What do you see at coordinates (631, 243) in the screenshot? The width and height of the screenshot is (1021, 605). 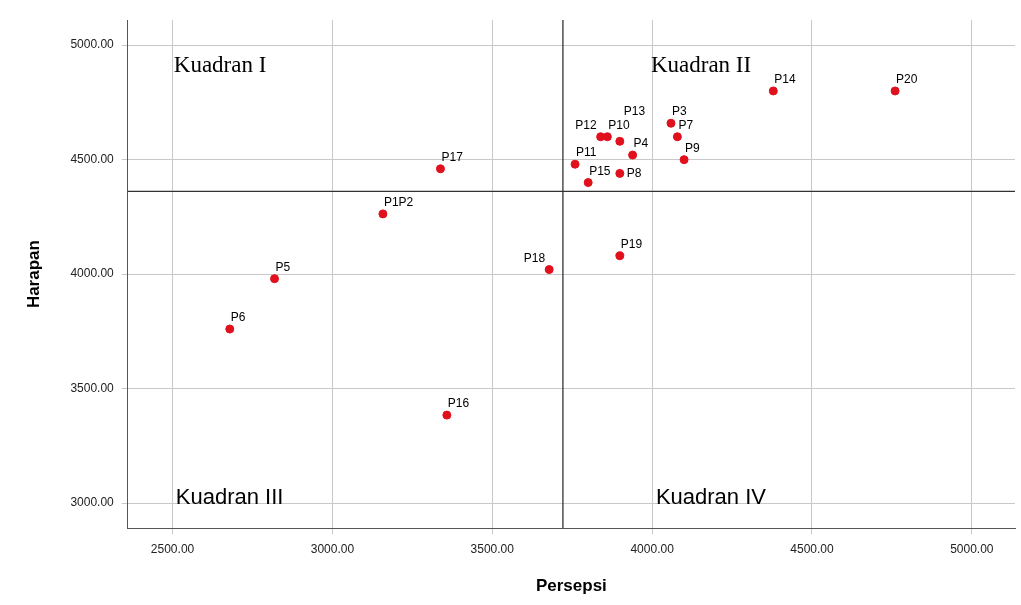 I see `annotation: P19` at bounding box center [631, 243].